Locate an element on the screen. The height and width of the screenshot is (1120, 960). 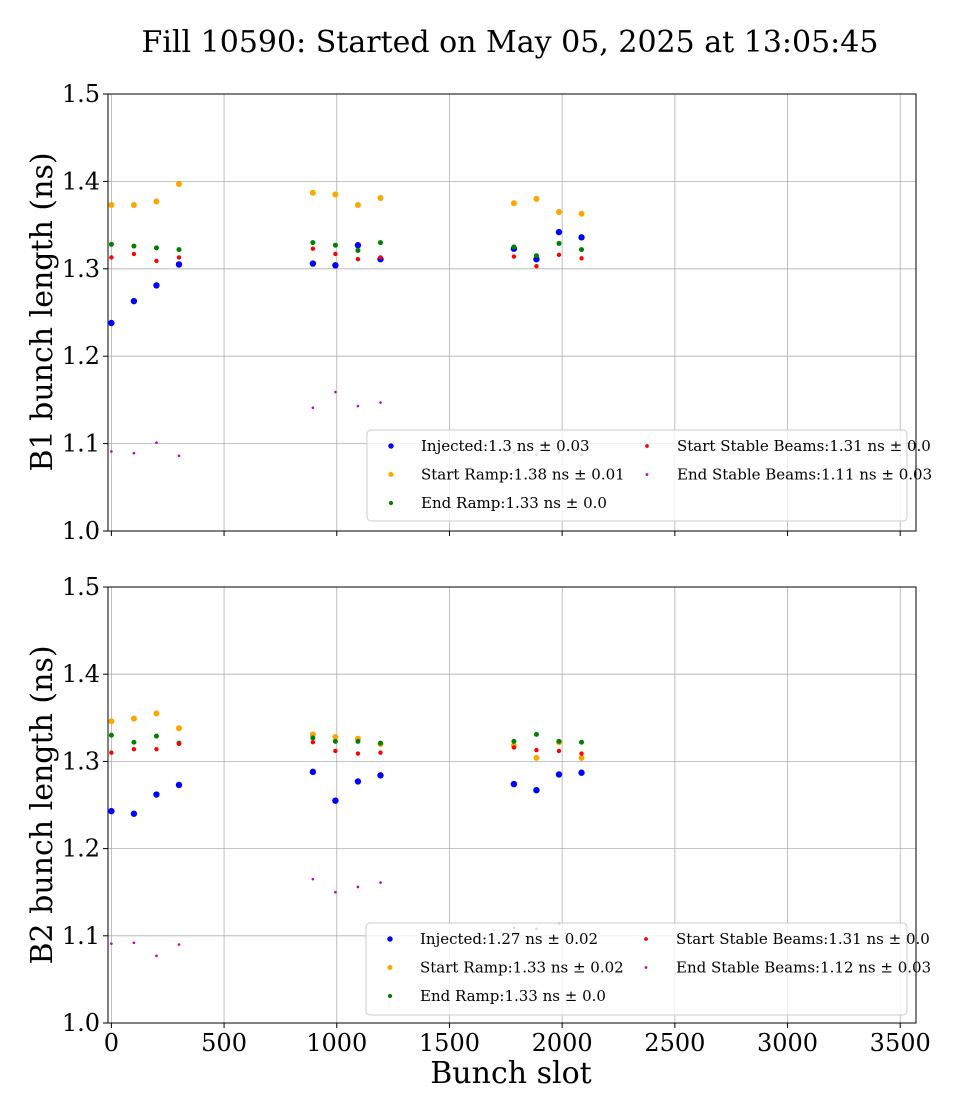
b1-legend-label: Start Stable Beams:1.31 ns ± 0.0 is located at coordinates (804, 446).